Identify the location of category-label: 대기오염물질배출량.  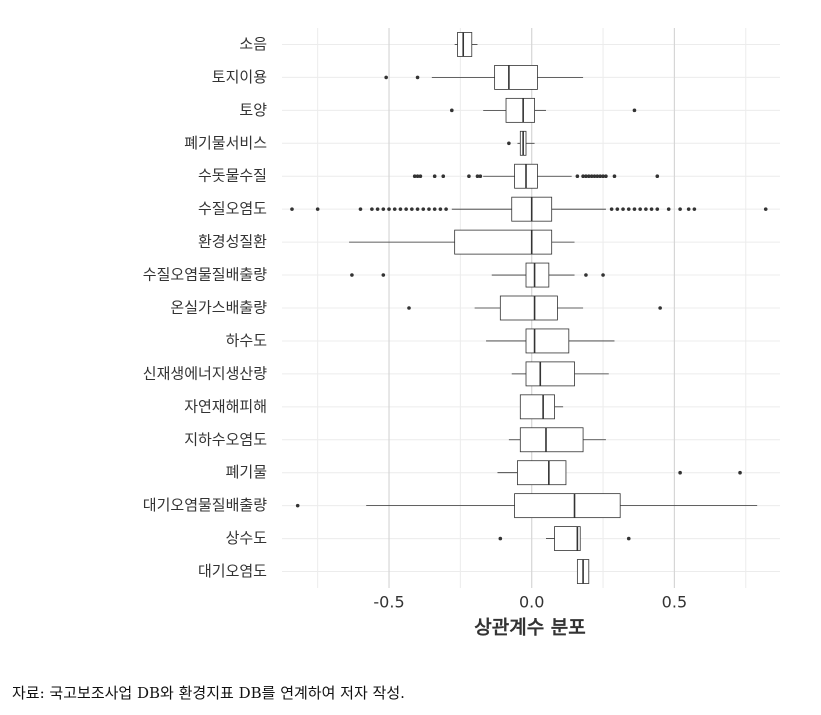
(205, 505).